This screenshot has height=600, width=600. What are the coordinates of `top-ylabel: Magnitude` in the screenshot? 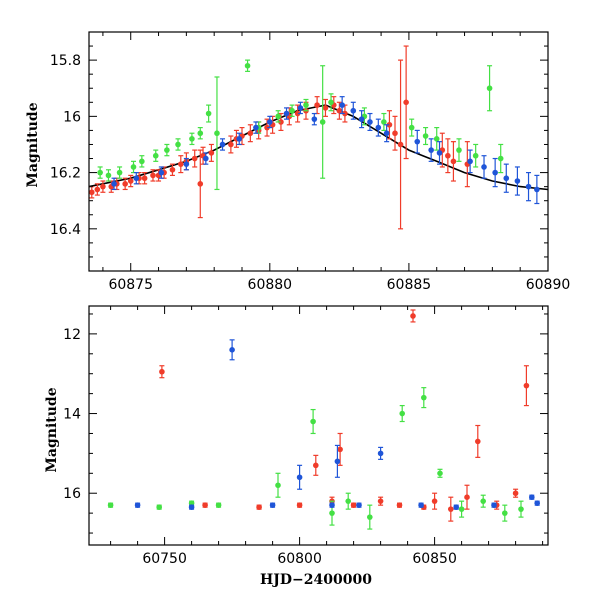 It's located at (33, 144).